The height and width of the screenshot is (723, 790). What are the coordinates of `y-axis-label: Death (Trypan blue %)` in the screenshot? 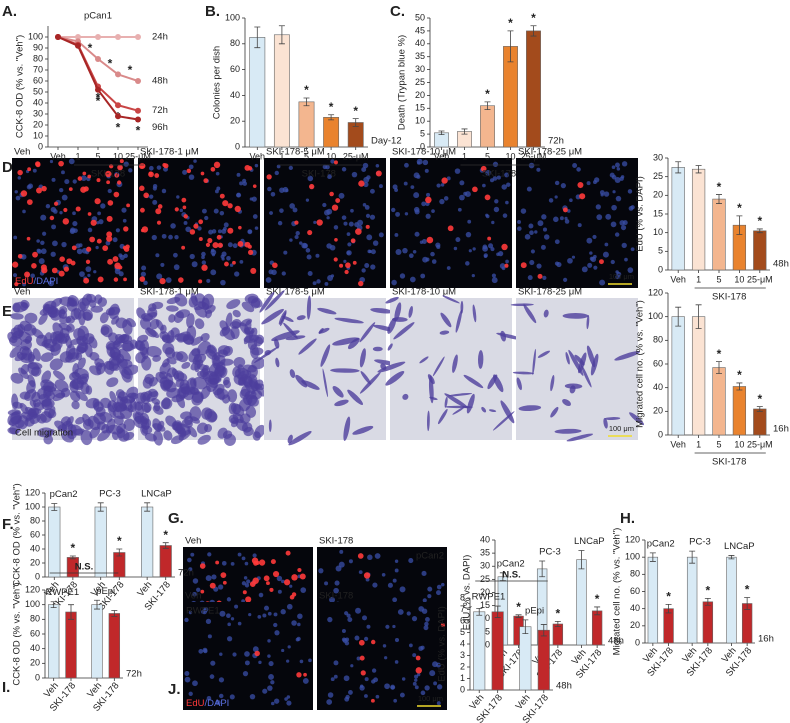 It's located at (402, 82).